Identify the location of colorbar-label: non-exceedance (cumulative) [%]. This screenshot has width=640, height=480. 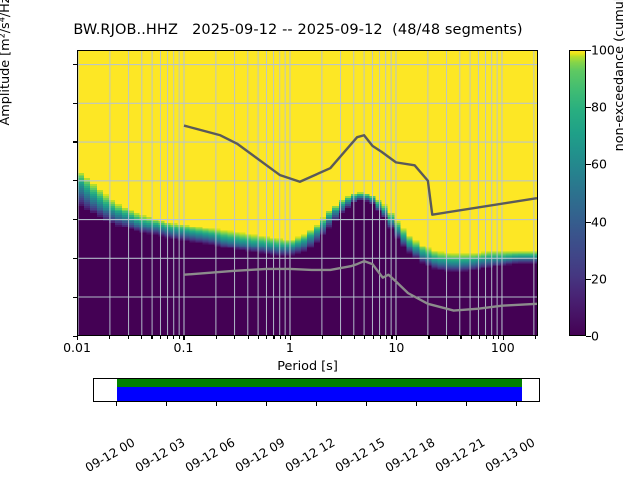
(619, 76).